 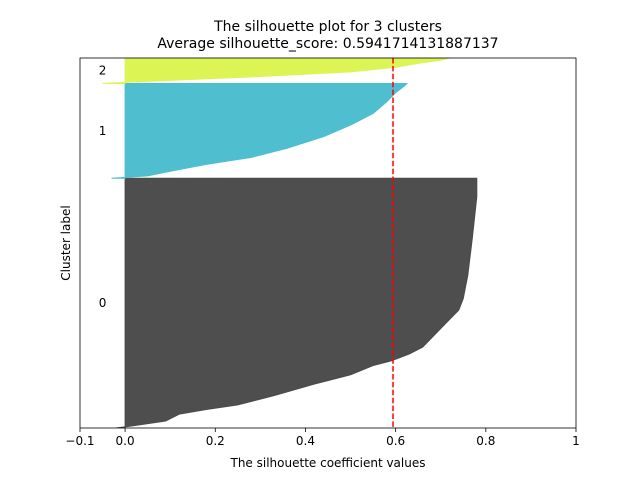 I want to click on x-tick-label: 0.6, so click(x=395, y=441).